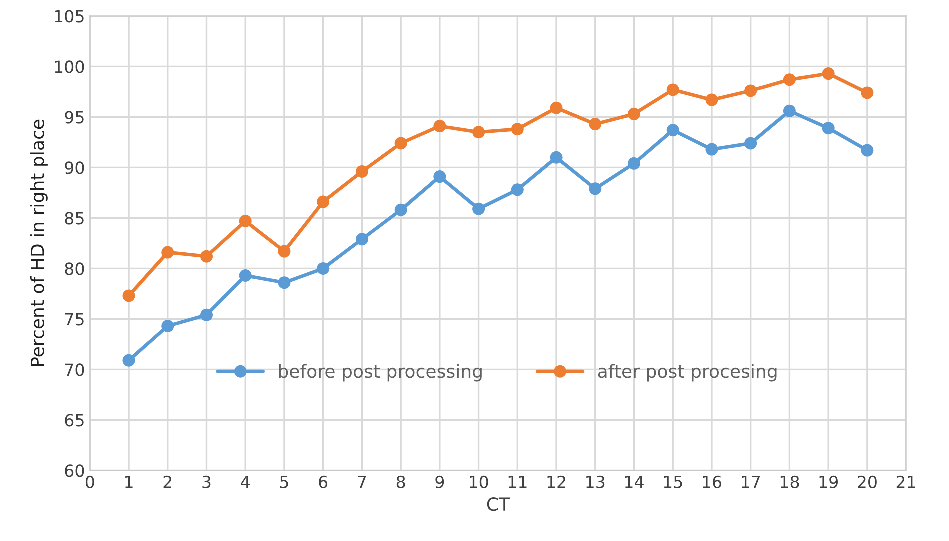 This screenshot has height=541, width=949. Describe the element at coordinates (867, 482) in the screenshot. I see `x-tick-label: 20` at that location.